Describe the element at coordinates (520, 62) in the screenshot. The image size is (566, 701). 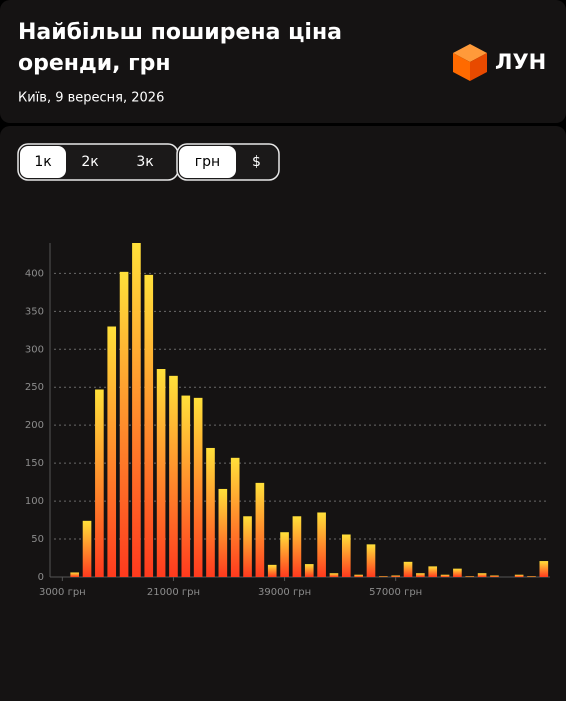
I see `logo-text: ЛУН` at that location.